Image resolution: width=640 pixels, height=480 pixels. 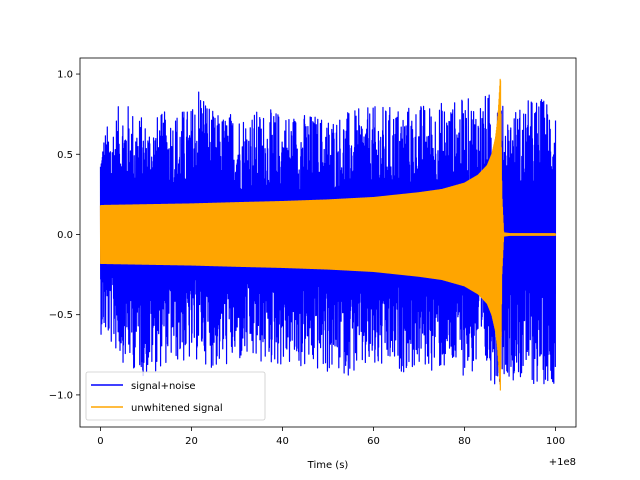 I want to click on x-tick-label: 100, so click(x=555, y=441).